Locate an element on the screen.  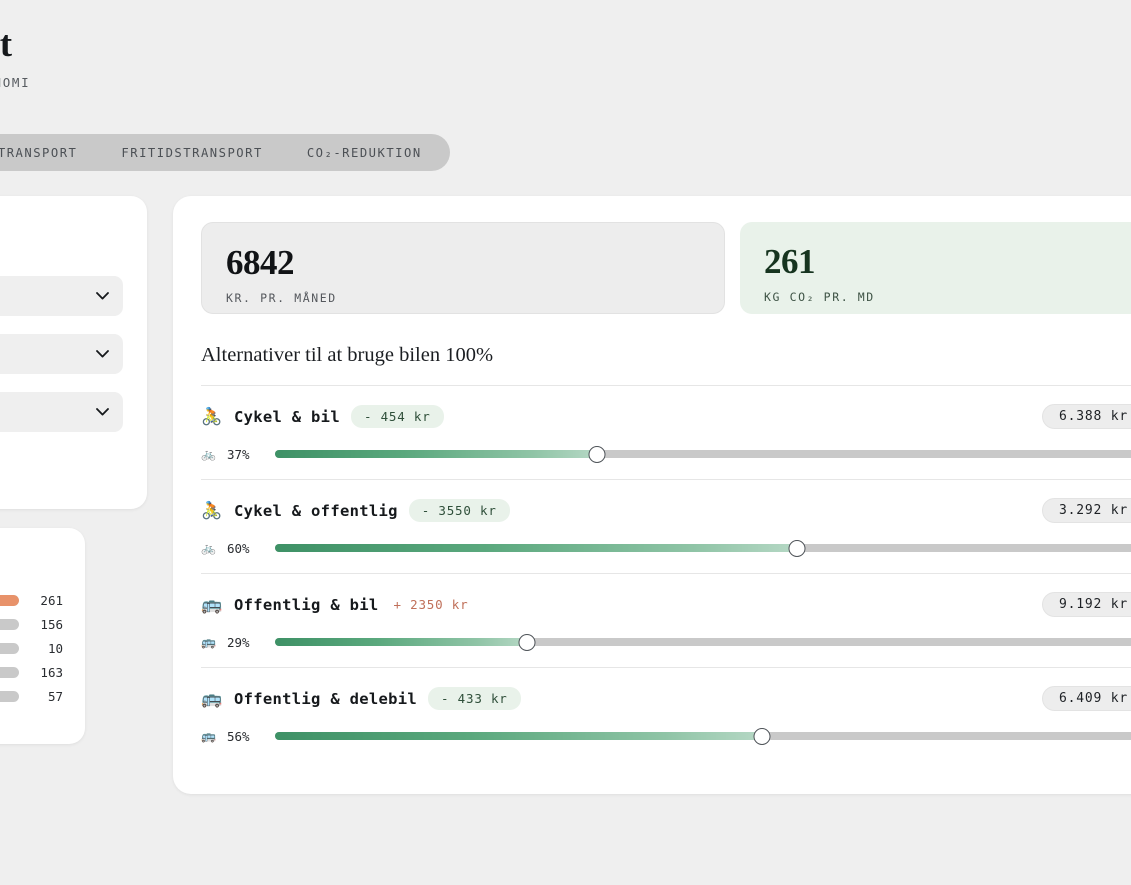
option-percent-label: 29% is located at coordinates (238, 642).